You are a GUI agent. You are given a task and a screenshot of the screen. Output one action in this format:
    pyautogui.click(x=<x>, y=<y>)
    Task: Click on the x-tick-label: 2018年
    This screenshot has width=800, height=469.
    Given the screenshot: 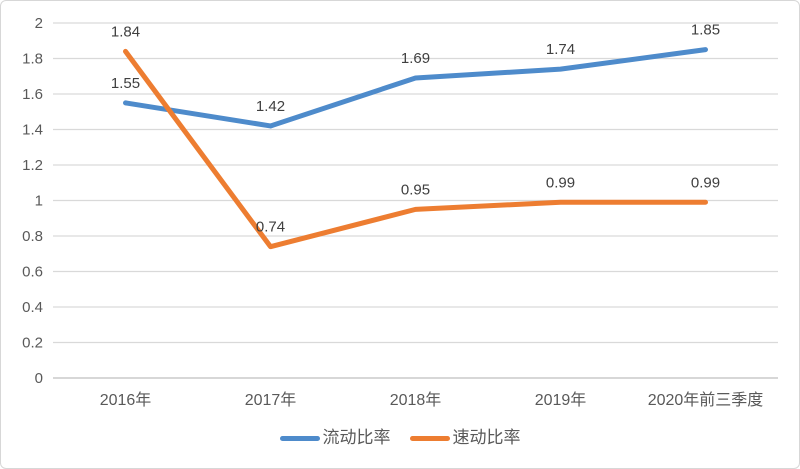 What is the action you would take?
    pyautogui.click(x=416, y=400)
    